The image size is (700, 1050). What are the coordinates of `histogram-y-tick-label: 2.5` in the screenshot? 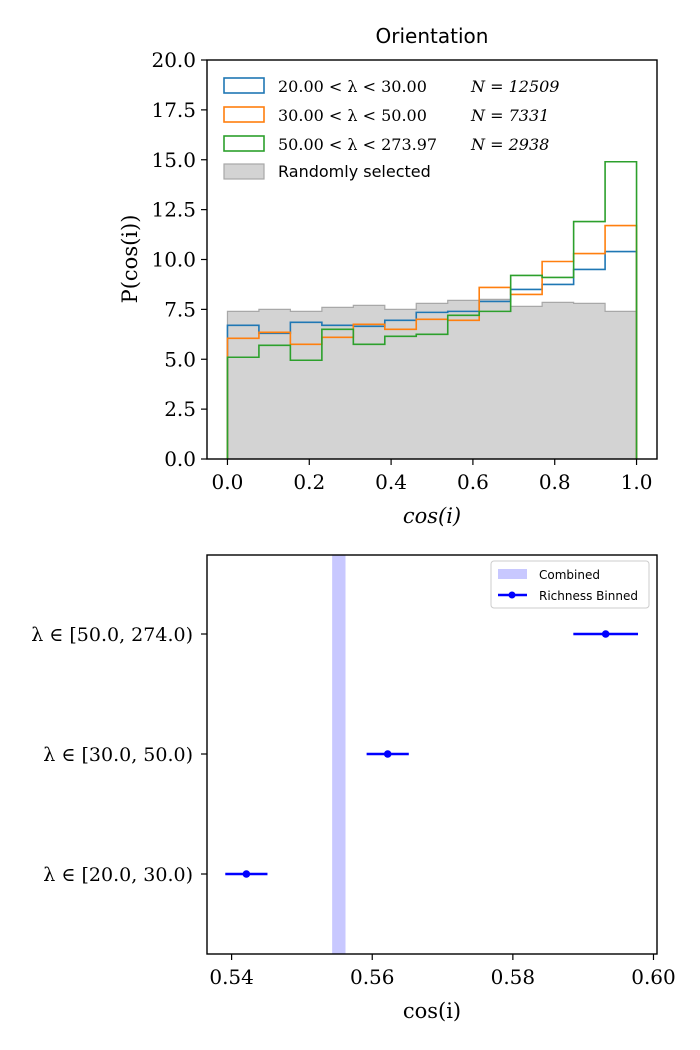 It's located at (180, 409).